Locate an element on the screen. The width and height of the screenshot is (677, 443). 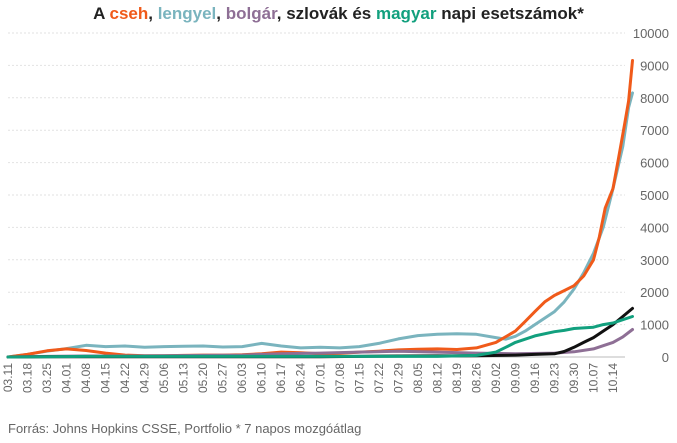
x-tick-label: 05.27 is located at coordinates (223, 378).